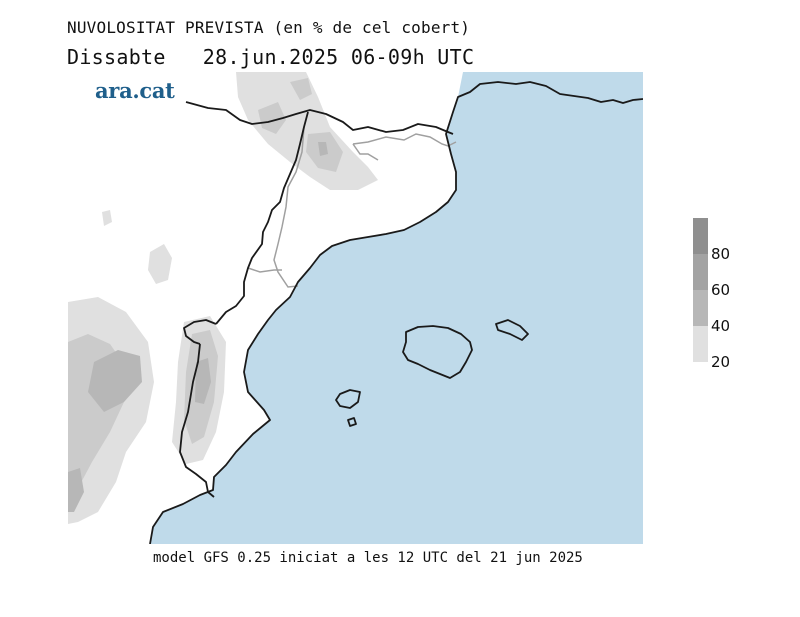 This screenshot has width=800, height=617. I want to click on legend-label-20: 20, so click(721, 362).